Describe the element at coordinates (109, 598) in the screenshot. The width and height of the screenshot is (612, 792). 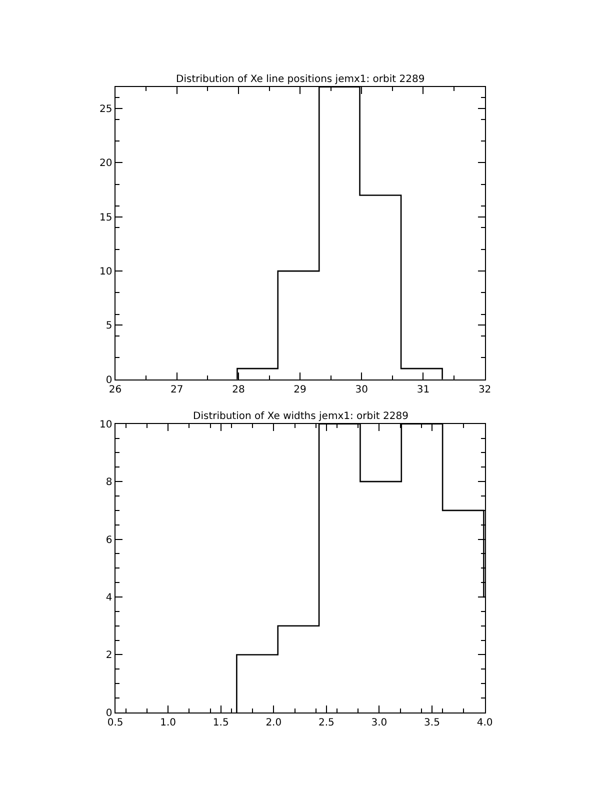
I see `y-tick-label: 4` at that location.